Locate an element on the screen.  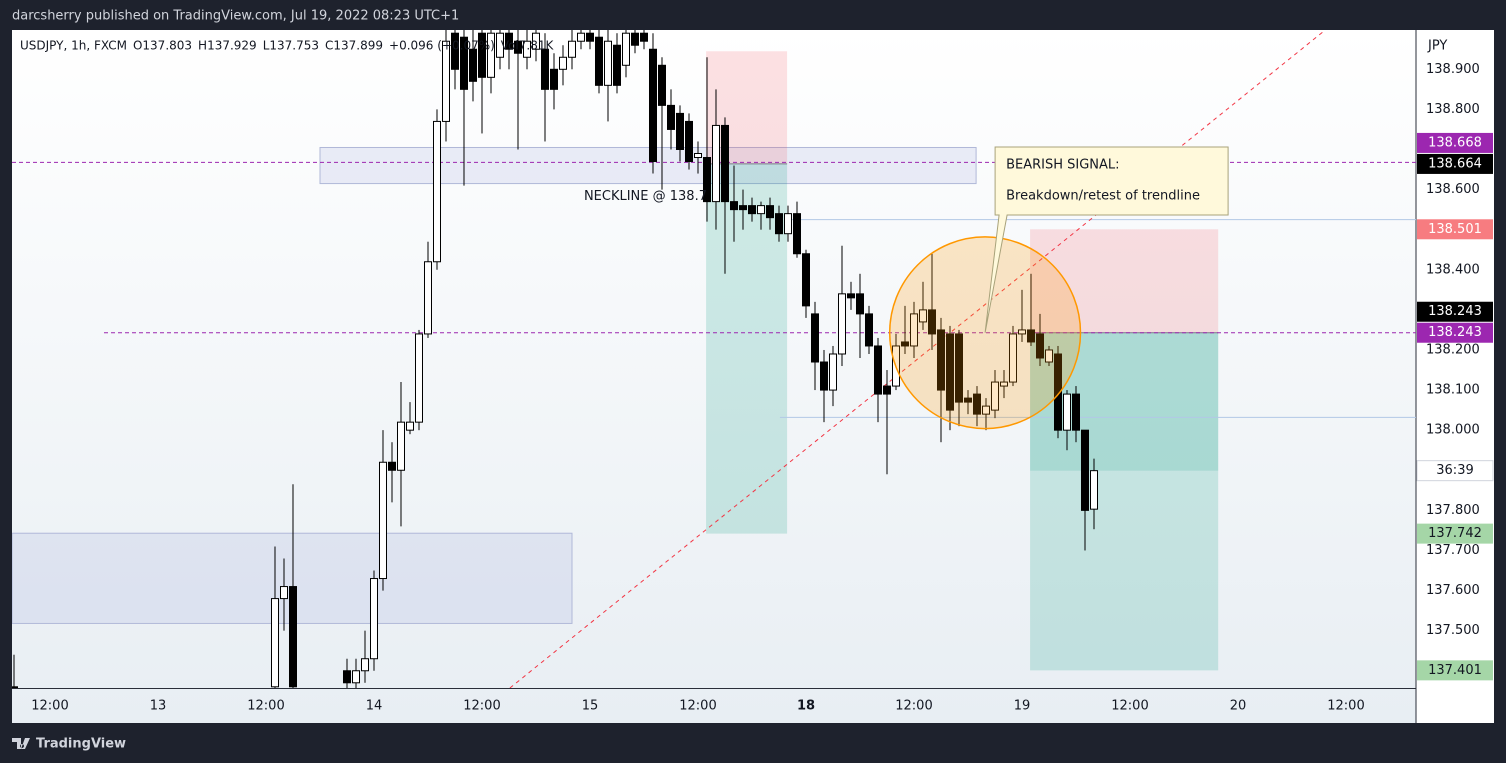
legend-item: Vol7.81K is located at coordinates (528, 46).